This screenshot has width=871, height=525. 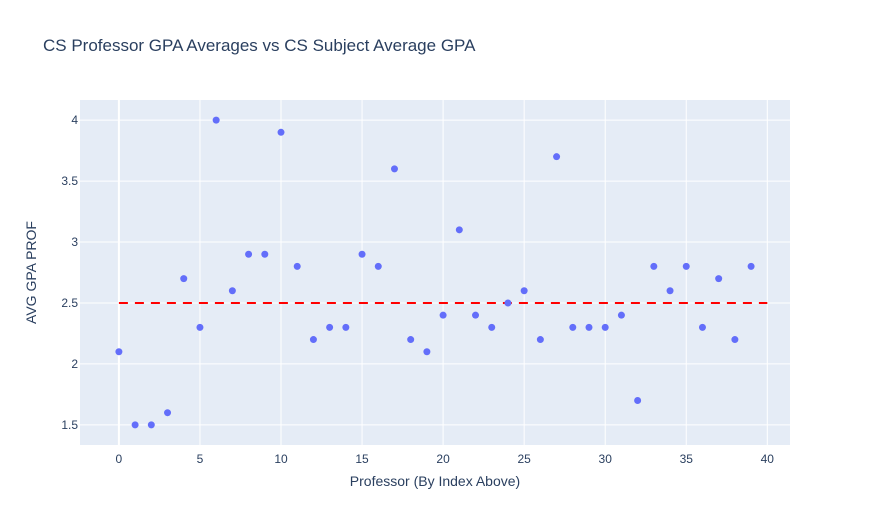 I want to click on x-tick-label: 0, so click(x=119, y=459).